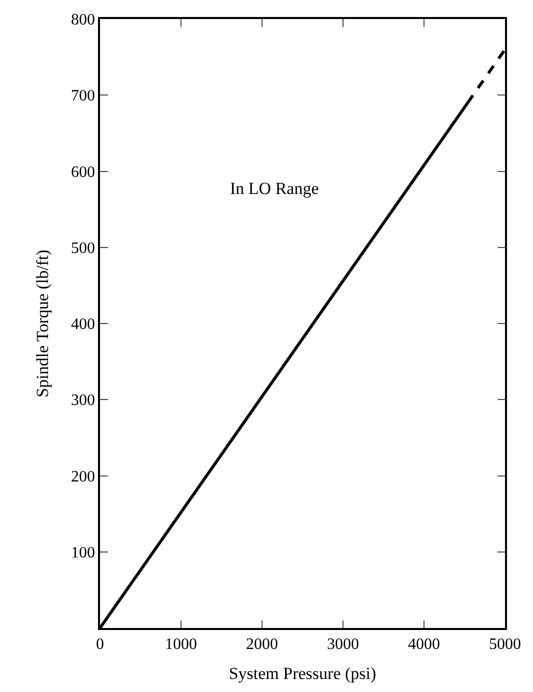 The width and height of the screenshot is (533, 692). Describe the element at coordinates (505, 644) in the screenshot. I see `x-tick-label: 5000` at that location.